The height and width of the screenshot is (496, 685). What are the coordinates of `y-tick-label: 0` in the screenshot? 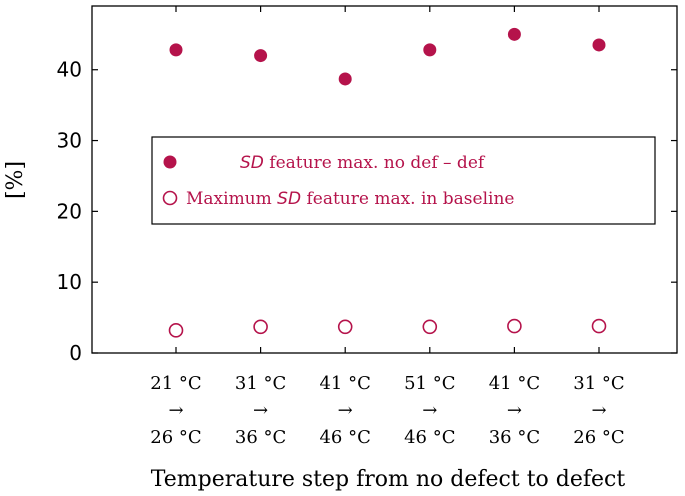 It's located at (75, 353).